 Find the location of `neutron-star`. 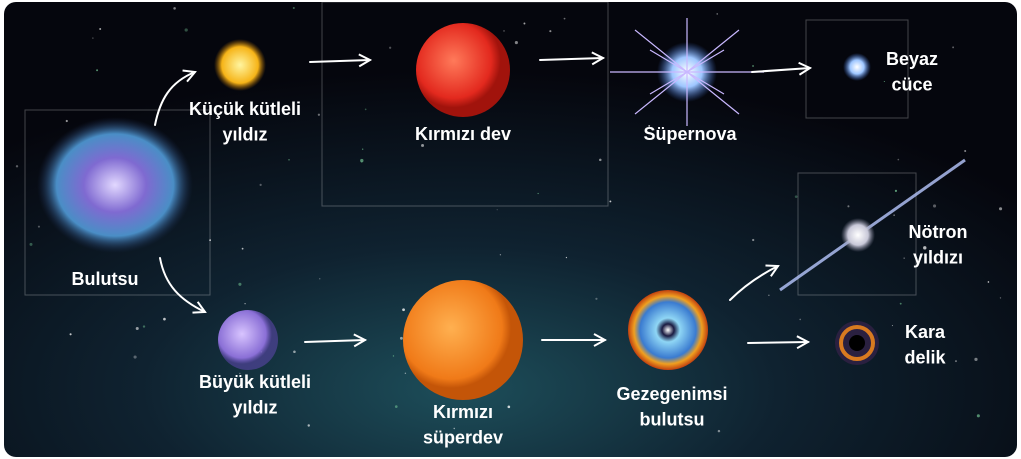

neutron-star is located at coordinates (872, 225).